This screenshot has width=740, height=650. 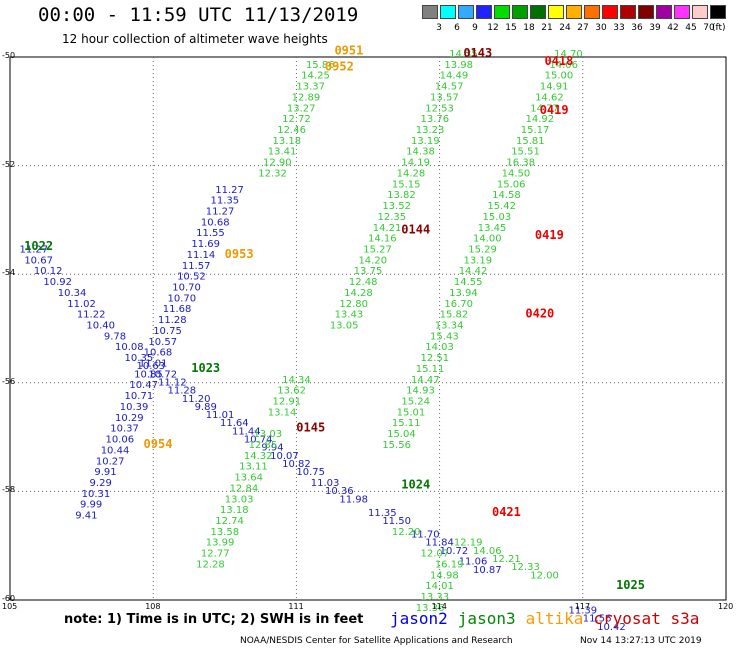 What do you see at coordinates (392, 217) in the screenshot?
I see `wave-height-label: 12.35` at bounding box center [392, 217].